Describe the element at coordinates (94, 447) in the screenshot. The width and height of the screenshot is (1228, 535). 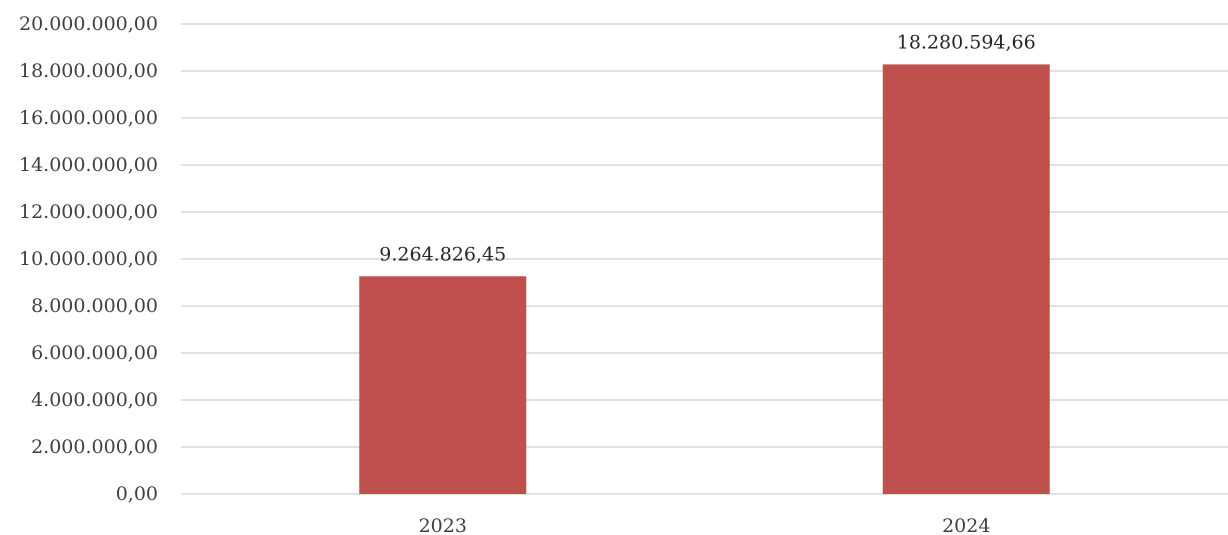
I see `y-tick-label: 2.000.000,00` at that location.